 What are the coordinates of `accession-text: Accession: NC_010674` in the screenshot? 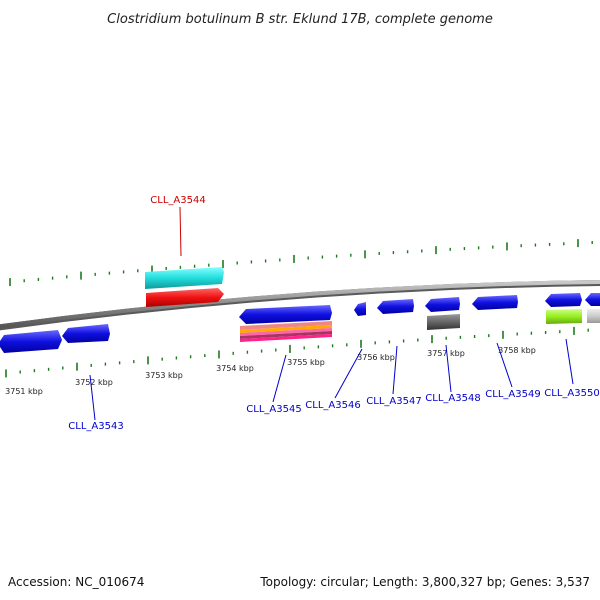 It's located at (76, 582).